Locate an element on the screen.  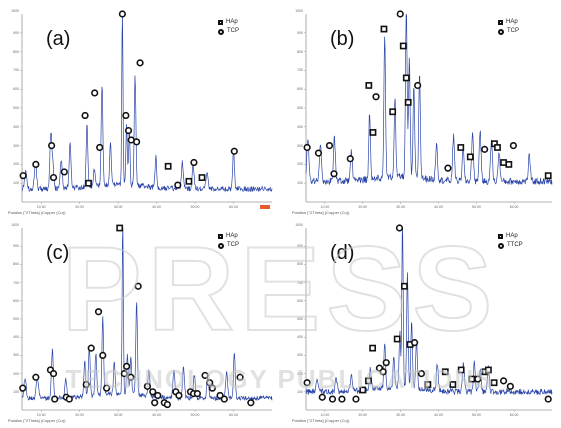
legend: HAp TCP is located at coordinates (228, 241).